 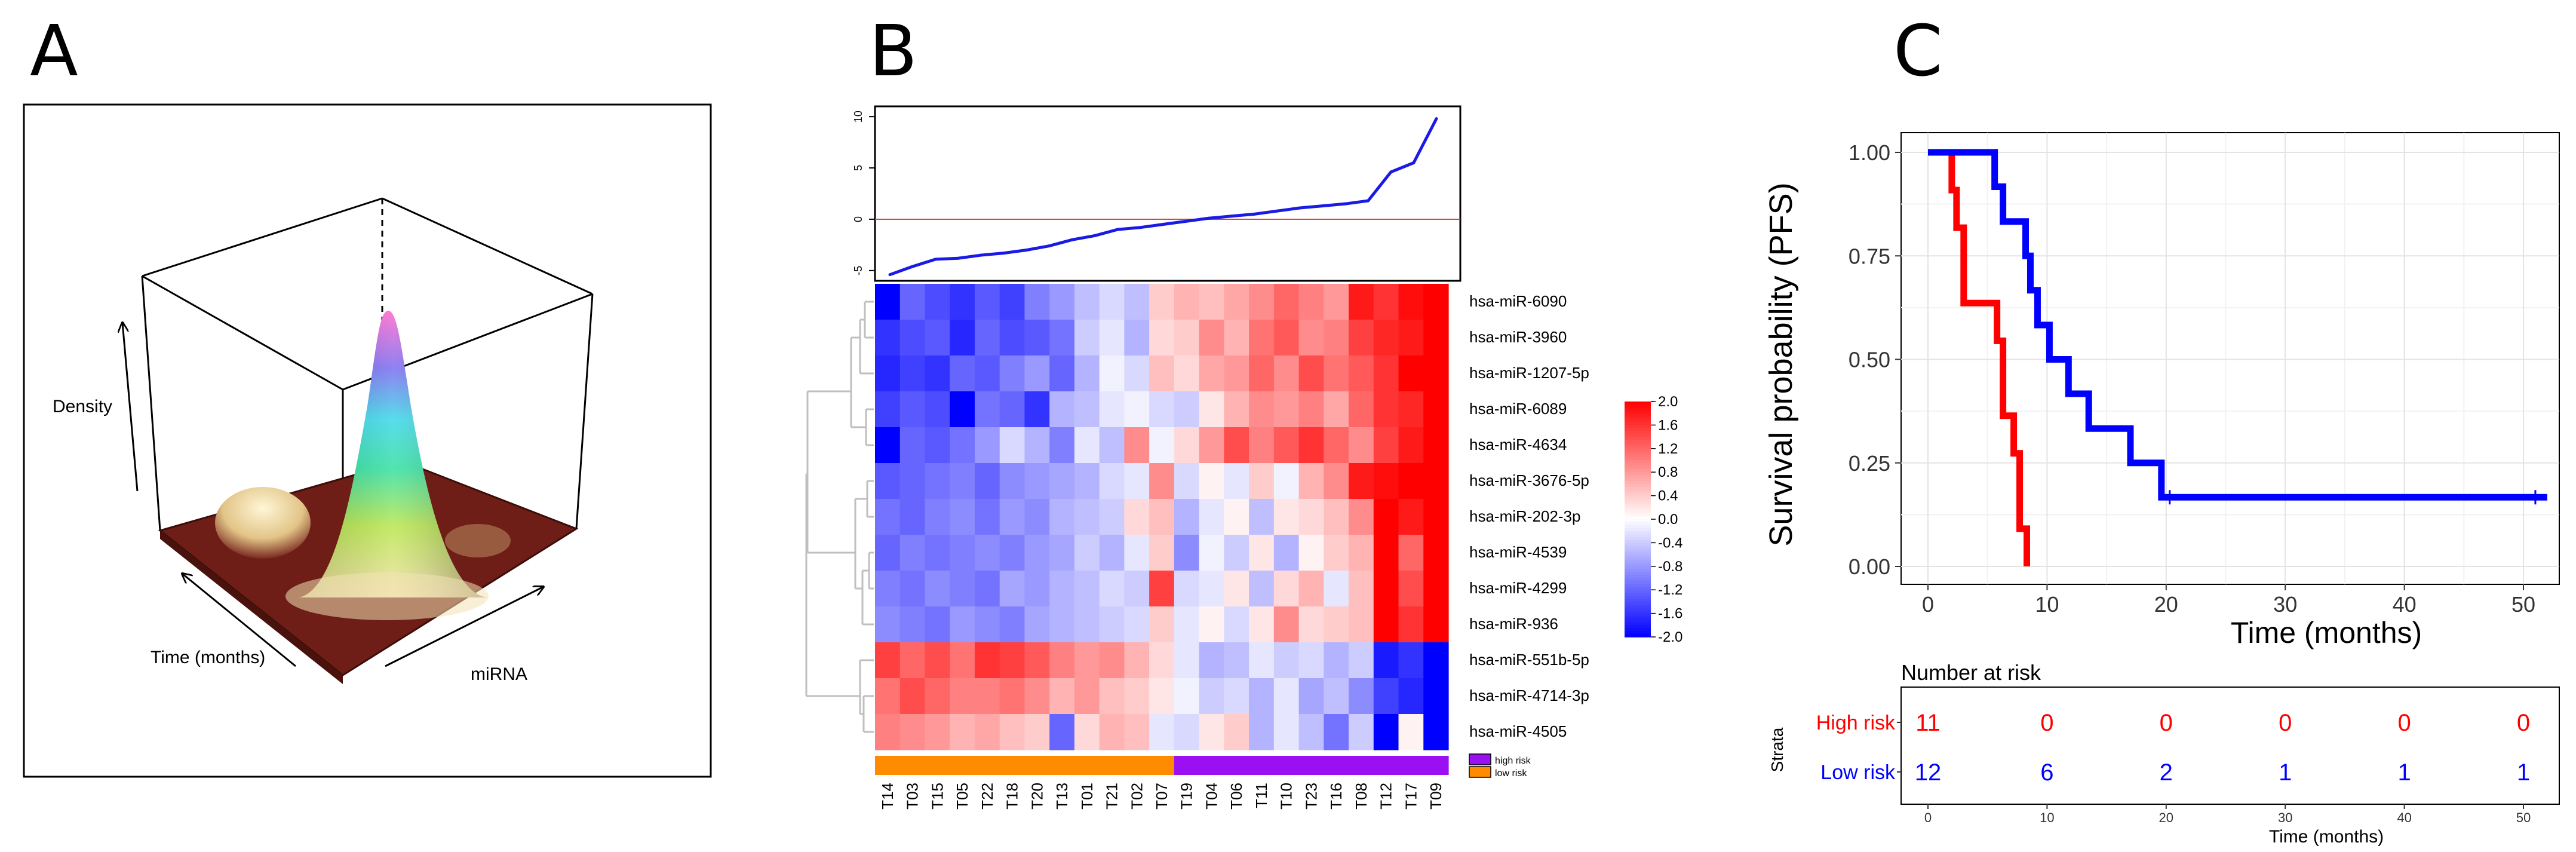 I want to click on heatmap-column-label: T02, so click(x=1137, y=796).